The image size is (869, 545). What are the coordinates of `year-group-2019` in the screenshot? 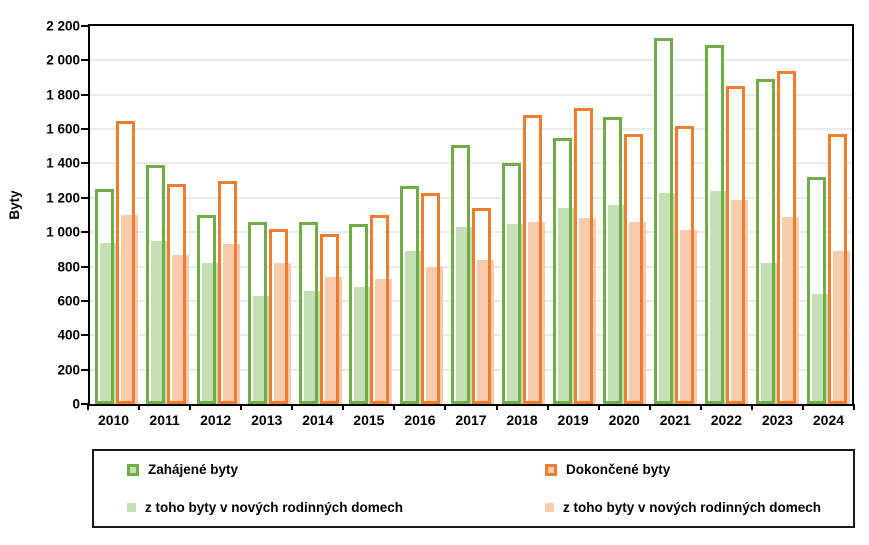 It's located at (572, 215).